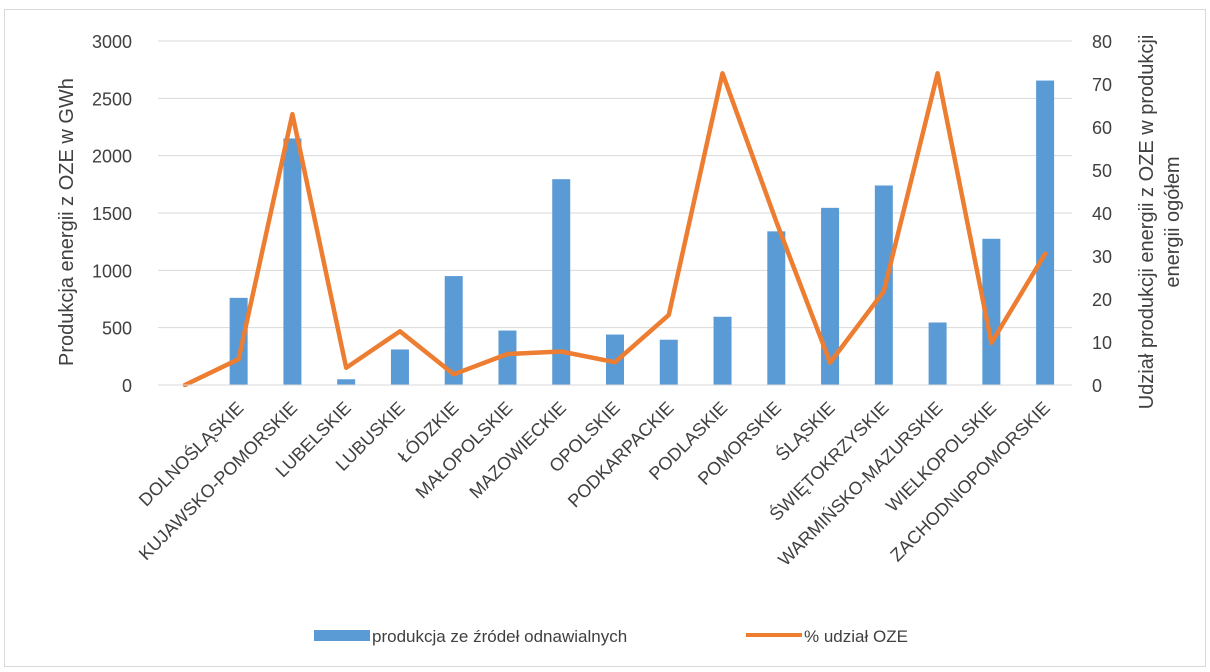  What do you see at coordinates (67, 222) in the screenshot?
I see `y-axis-title: Produkcja energii z OZE w GWh` at bounding box center [67, 222].